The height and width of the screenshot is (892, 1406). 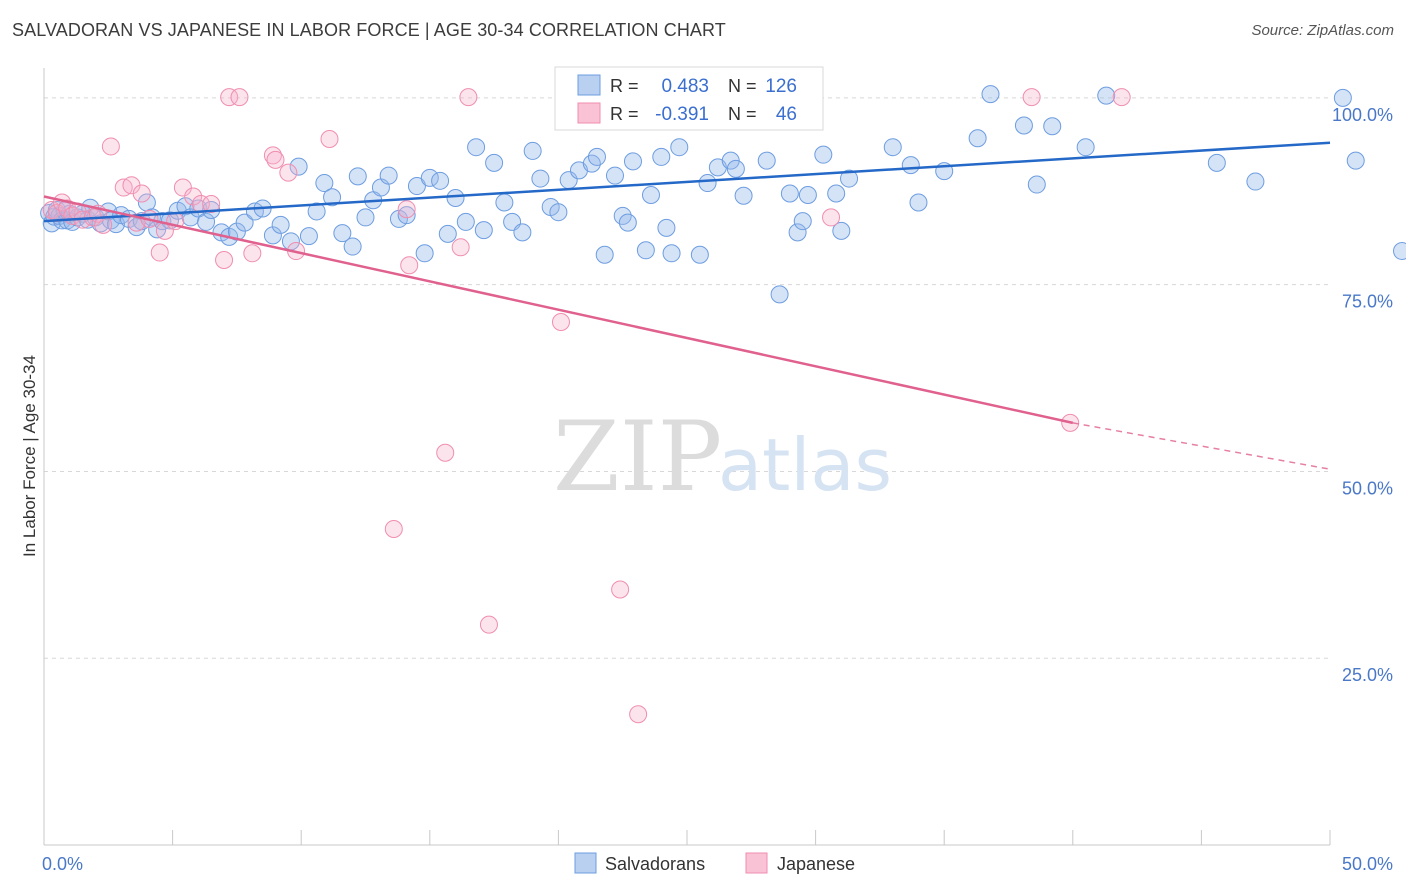 I want to click on series-legend-label-japanese: Japanese, so click(x=816, y=864).